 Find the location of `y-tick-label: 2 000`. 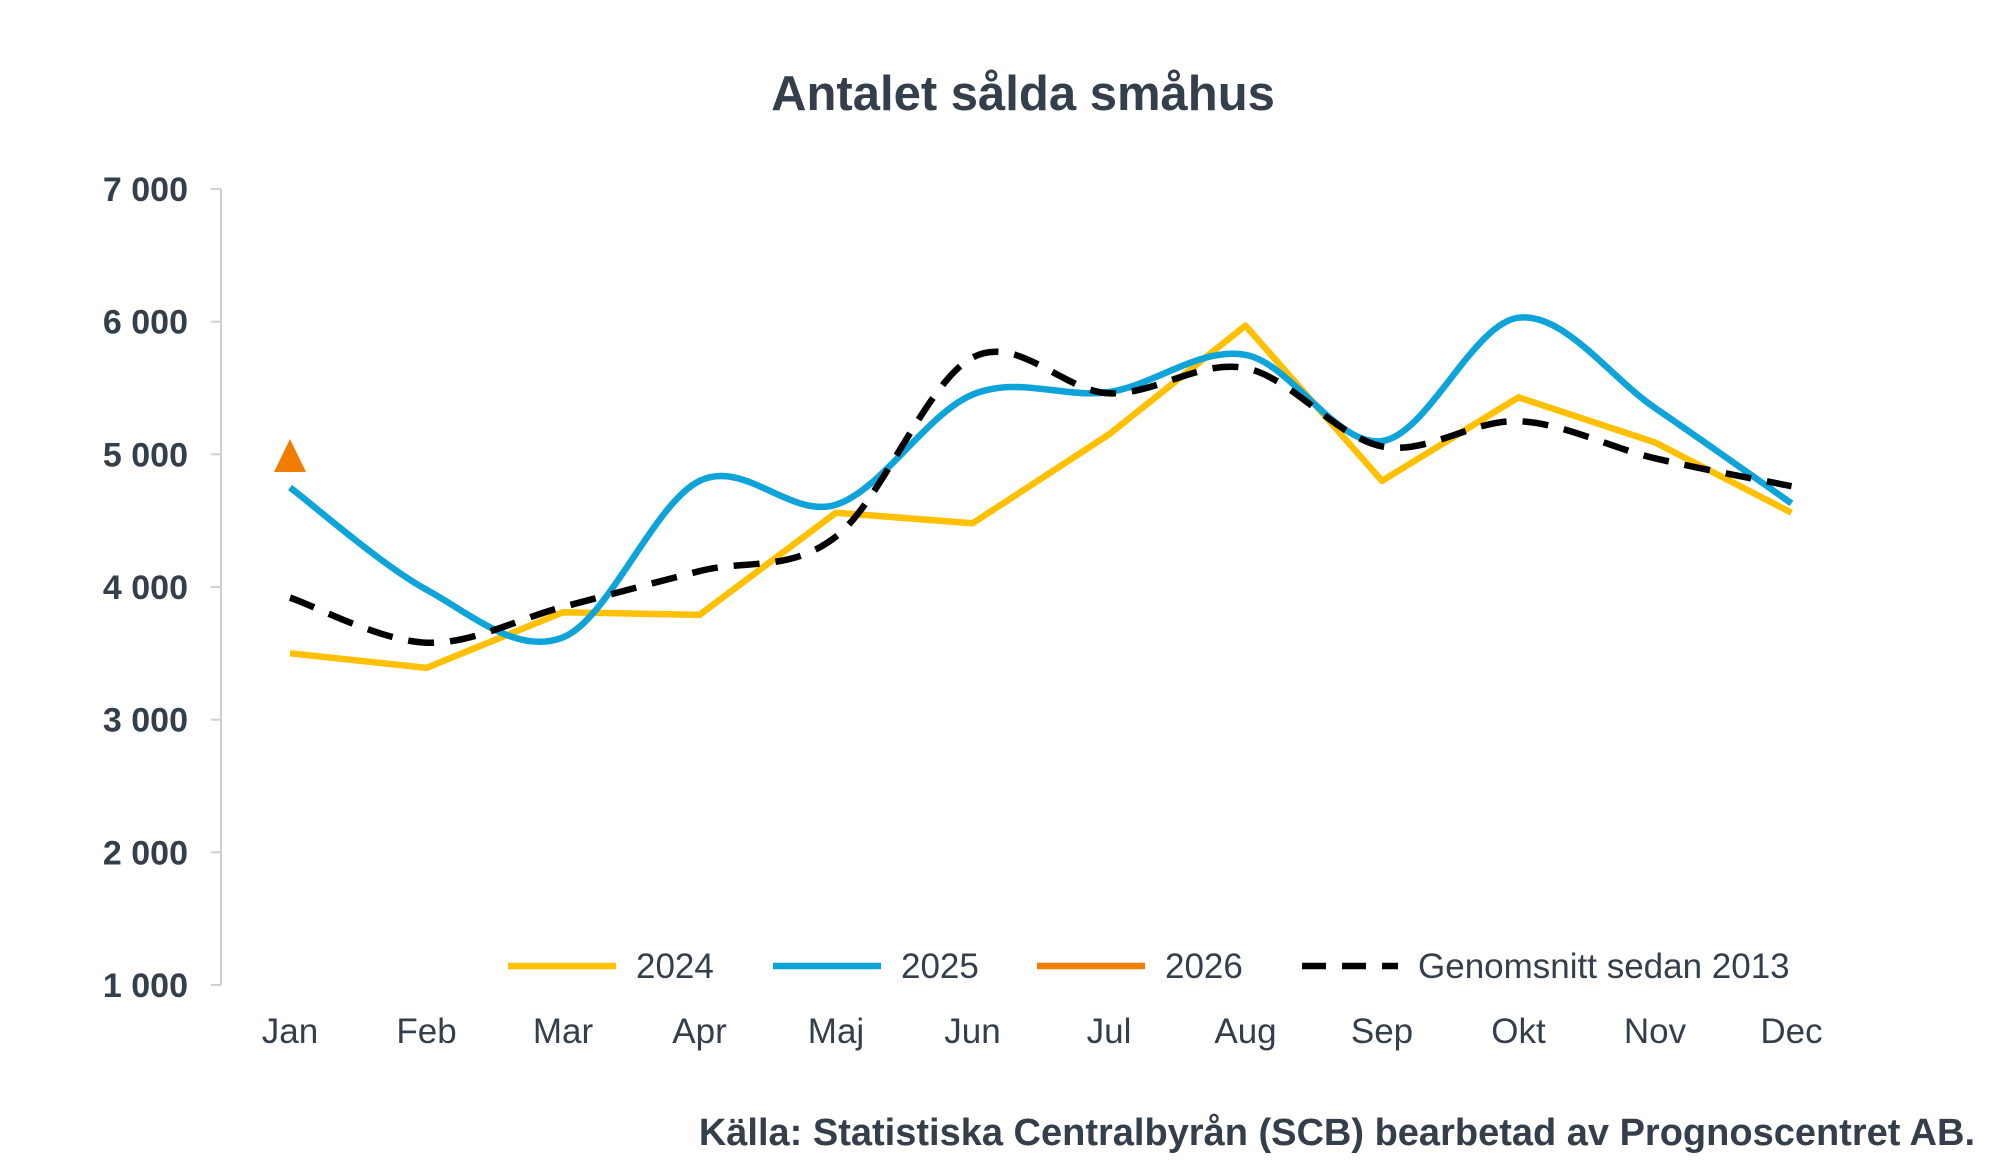

y-tick-label: 2 000 is located at coordinates (145, 853).